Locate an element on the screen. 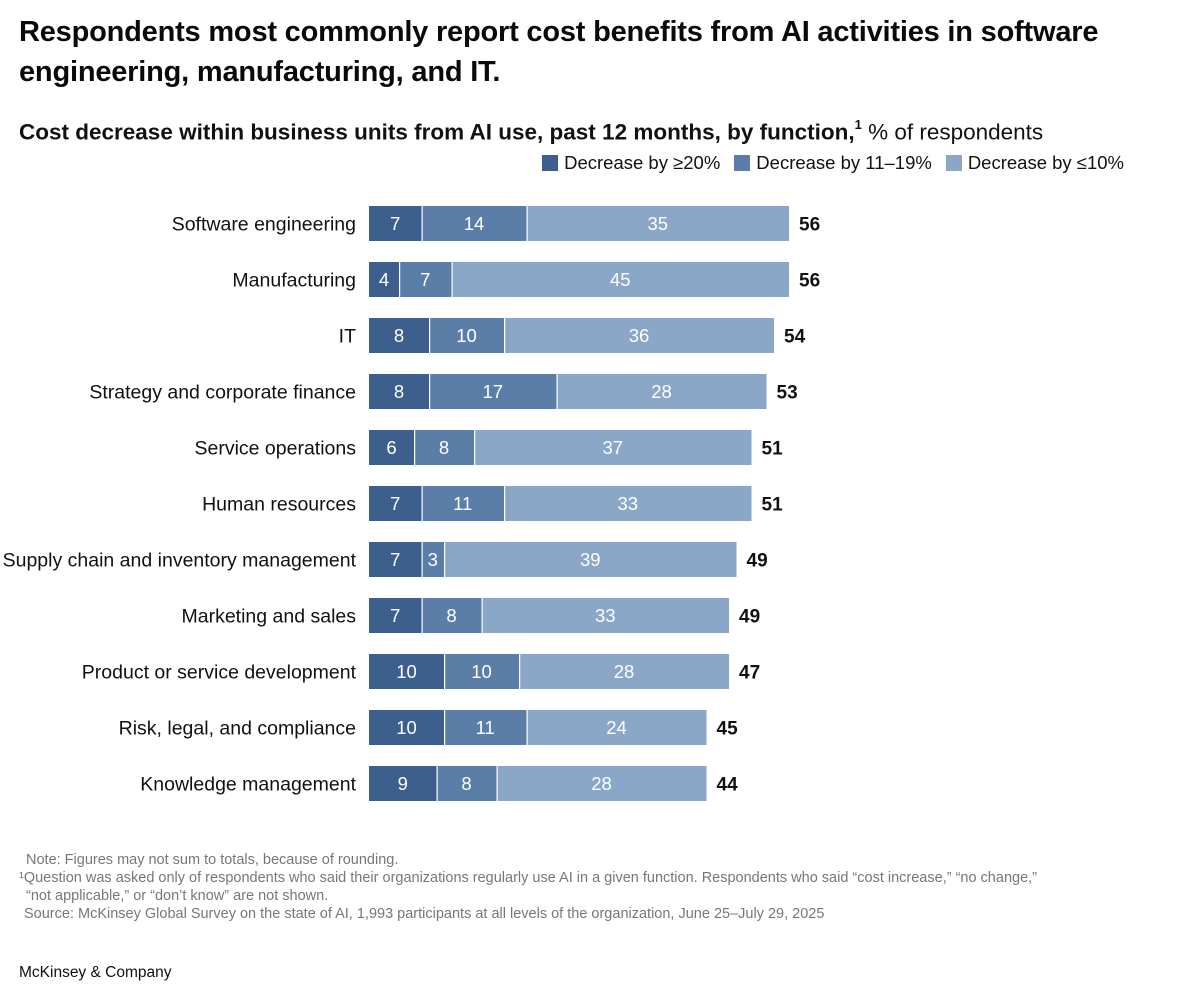 Image resolution: width=1200 pixels, height=1007 pixels. category-label-human-resources: Human resources is located at coordinates (279, 505).